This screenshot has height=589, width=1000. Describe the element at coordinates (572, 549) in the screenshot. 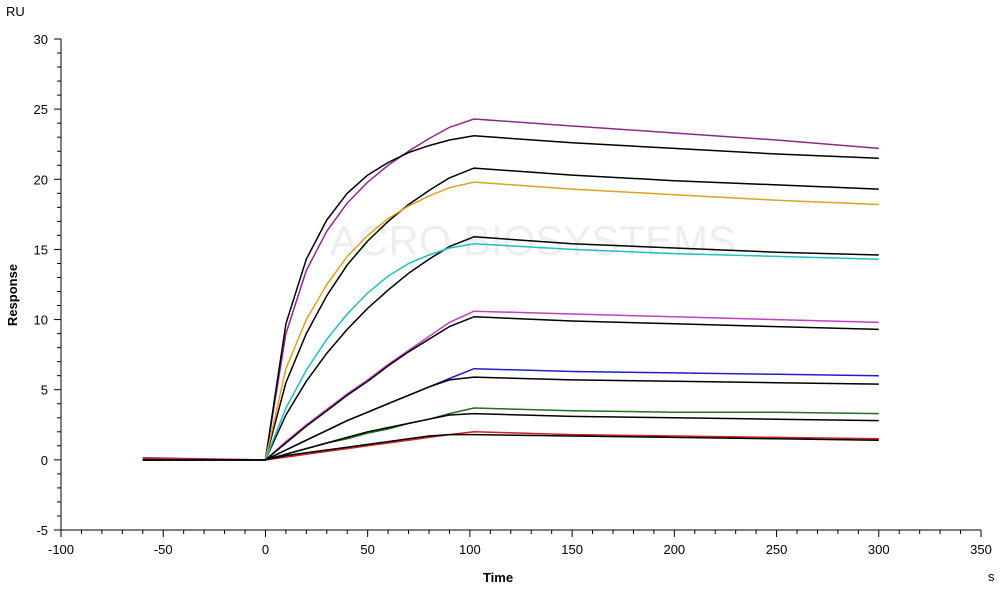

I see `x-tick-label: 150` at that location.